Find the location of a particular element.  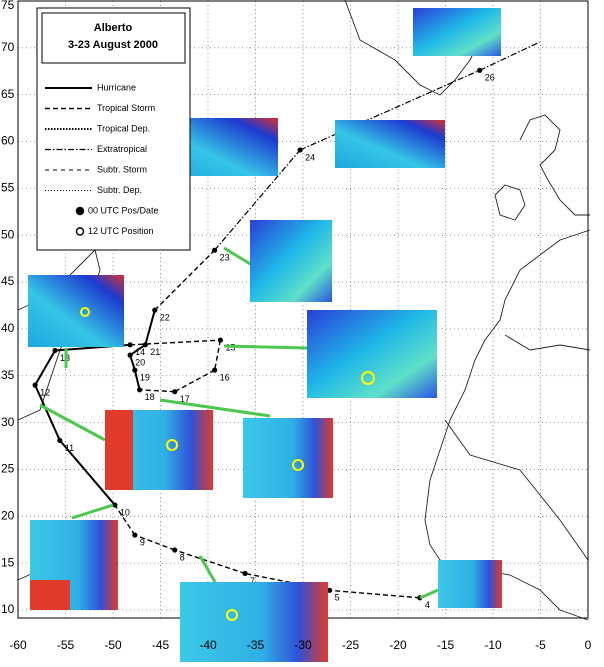

date-label: 5 is located at coordinates (337, 598).